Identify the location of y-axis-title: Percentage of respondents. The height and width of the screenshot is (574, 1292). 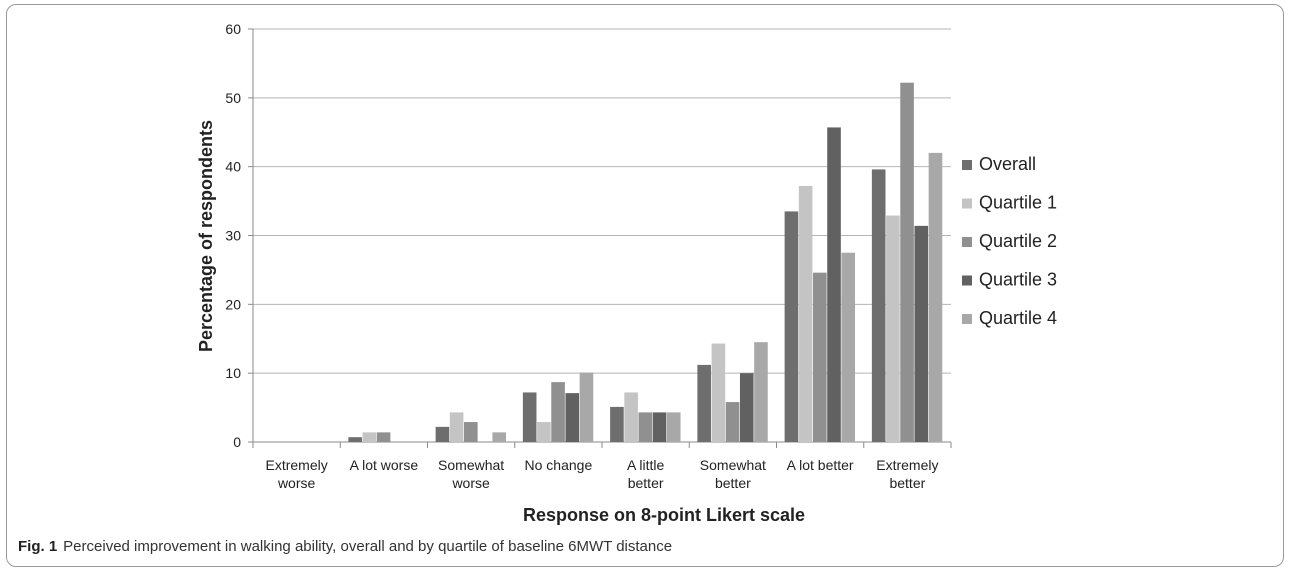
(206, 236).